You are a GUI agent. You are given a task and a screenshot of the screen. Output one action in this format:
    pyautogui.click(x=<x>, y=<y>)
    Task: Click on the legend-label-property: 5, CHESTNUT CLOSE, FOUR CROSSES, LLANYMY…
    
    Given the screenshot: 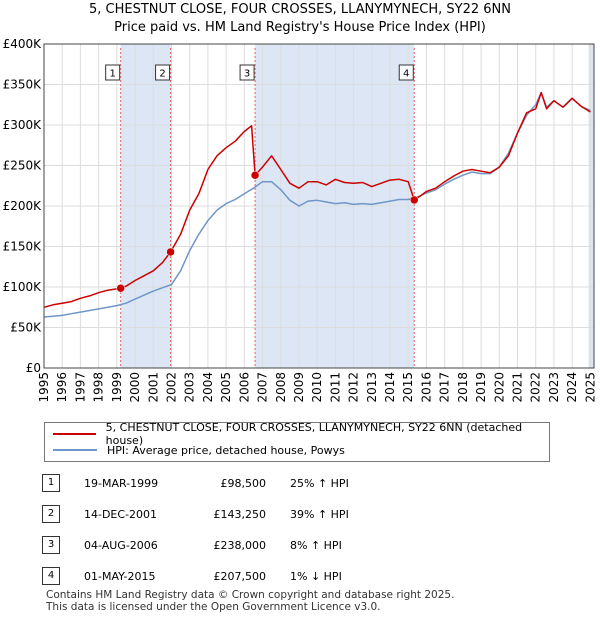 What is the action you would take?
    pyautogui.click(x=314, y=434)
    